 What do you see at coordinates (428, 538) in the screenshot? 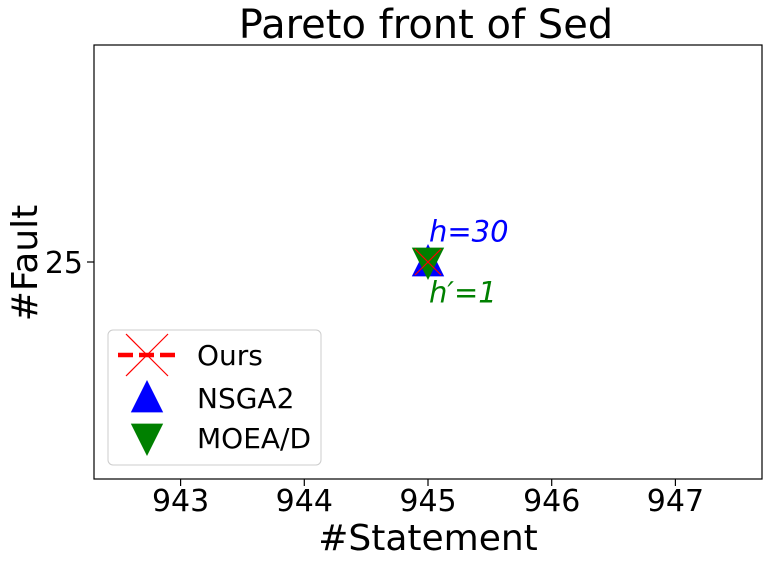
I see `x-axis-label: #Statement` at bounding box center [428, 538].